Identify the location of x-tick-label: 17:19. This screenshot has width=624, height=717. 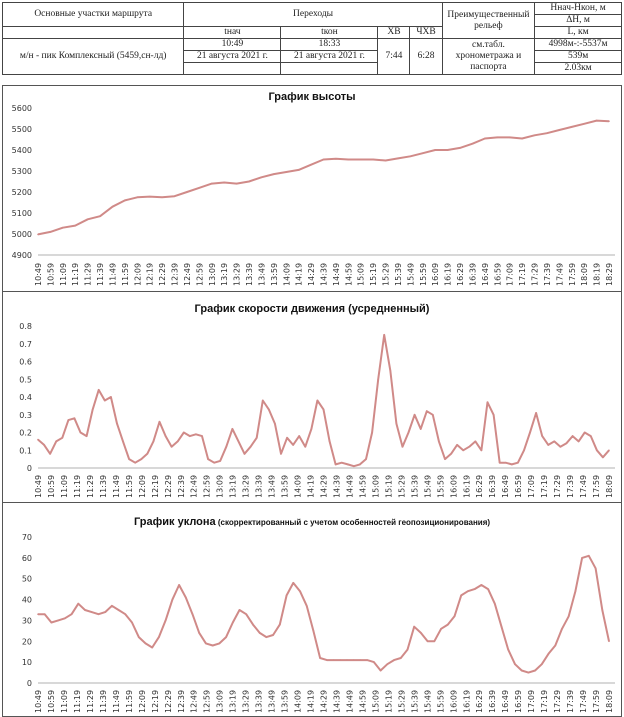
(544, 486).